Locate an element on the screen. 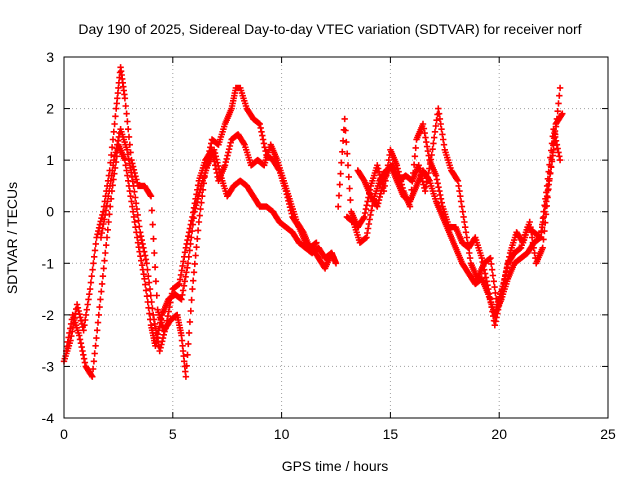  x-tick-label: 15 is located at coordinates (391, 434).